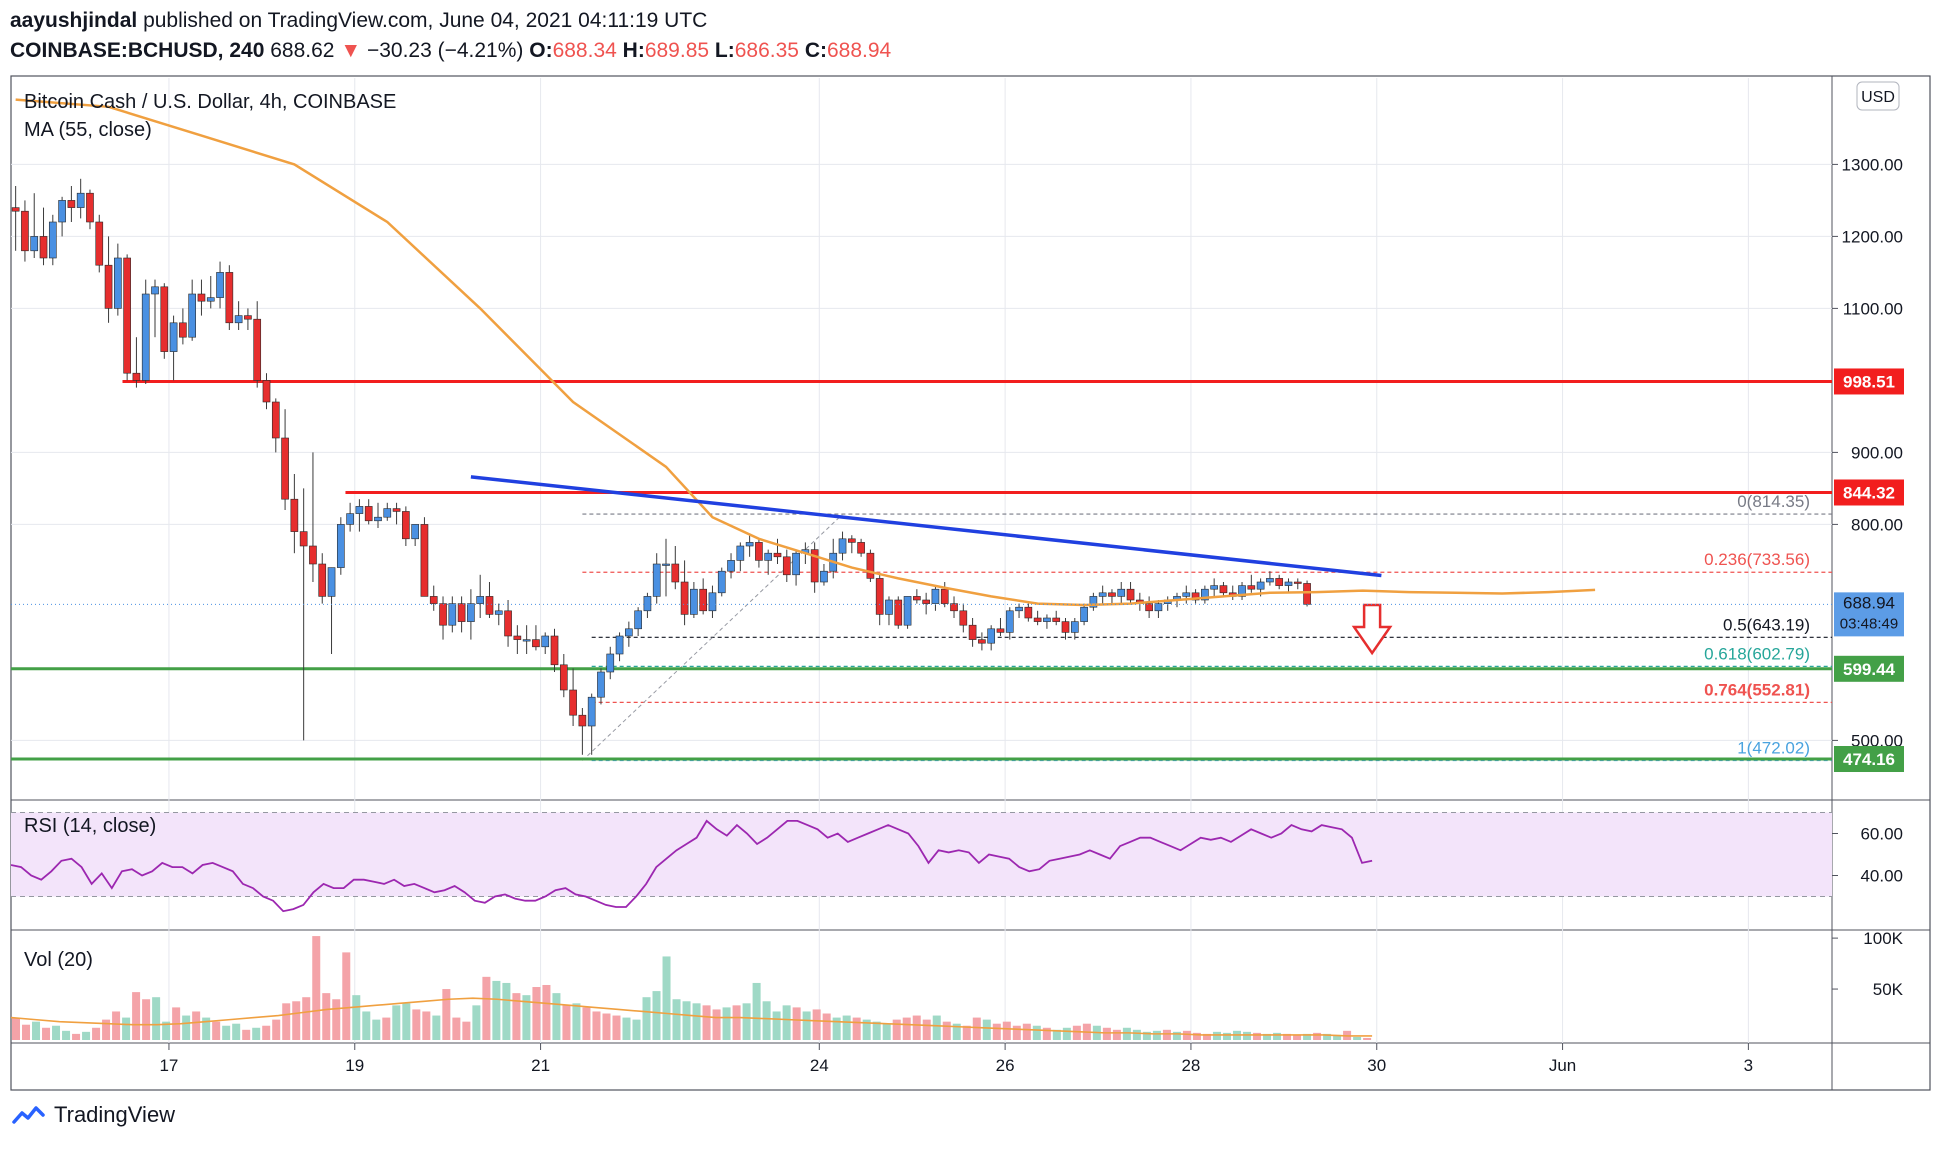 The height and width of the screenshot is (1149, 1943). What do you see at coordinates (1869, 614) in the screenshot?
I see `last-price-tag` at bounding box center [1869, 614].